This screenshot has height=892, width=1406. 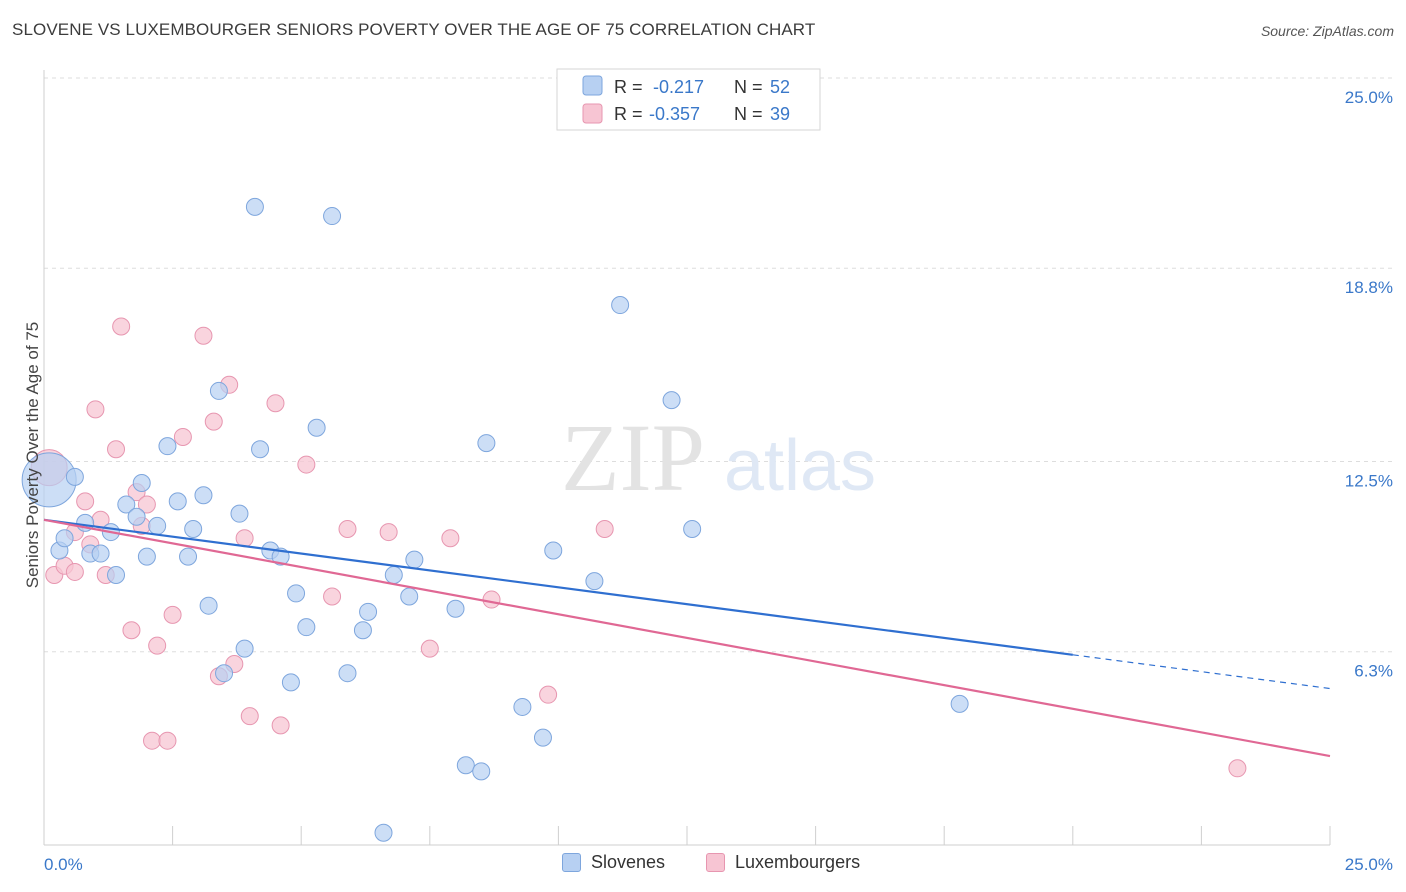 What do you see at coordinates (748, 87) in the screenshot?
I see `legend-slovenes-n-label: N =` at bounding box center [748, 87].